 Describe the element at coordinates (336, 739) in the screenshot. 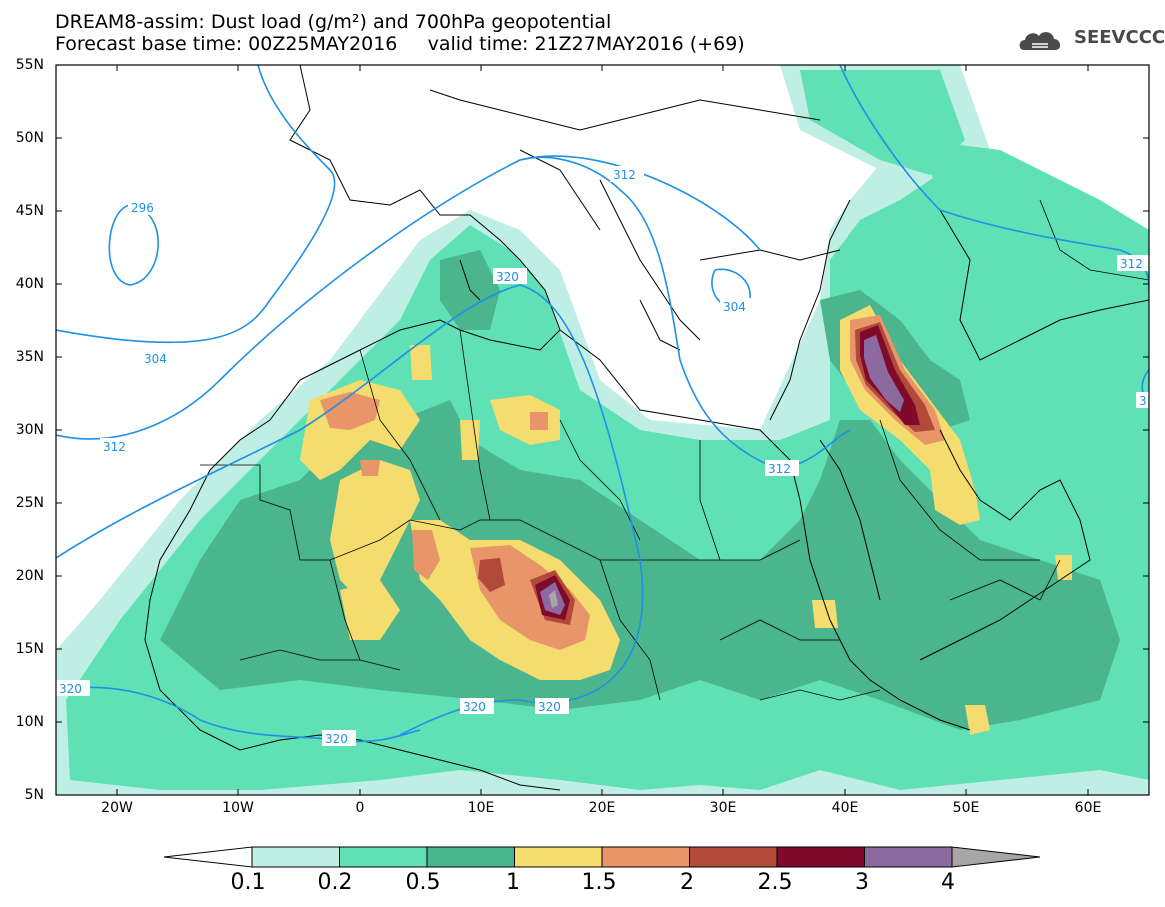

I see `contour-label-320-southwest: 320` at that location.